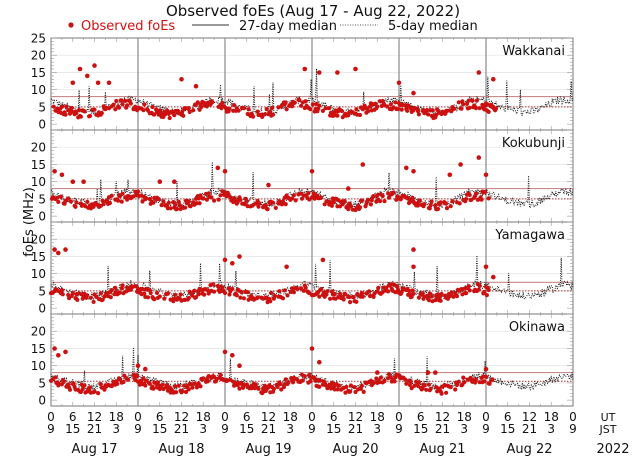  What do you see at coordinates (290, 417) in the screenshot?
I see `x-tick-ut: 18` at bounding box center [290, 417].